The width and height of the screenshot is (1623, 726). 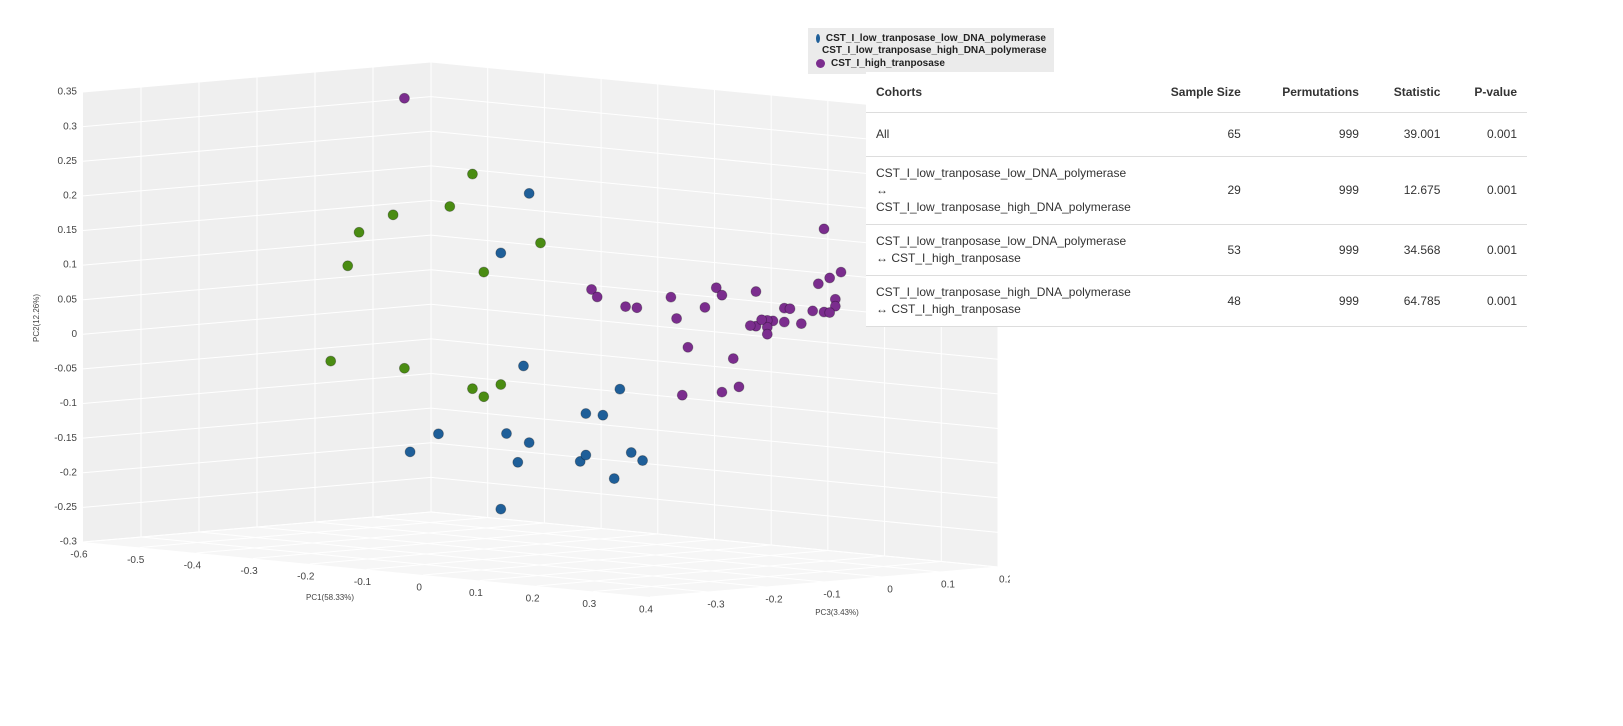 What do you see at coordinates (79, 555) in the screenshot?
I see `x-tick-label: -0.6` at bounding box center [79, 555].